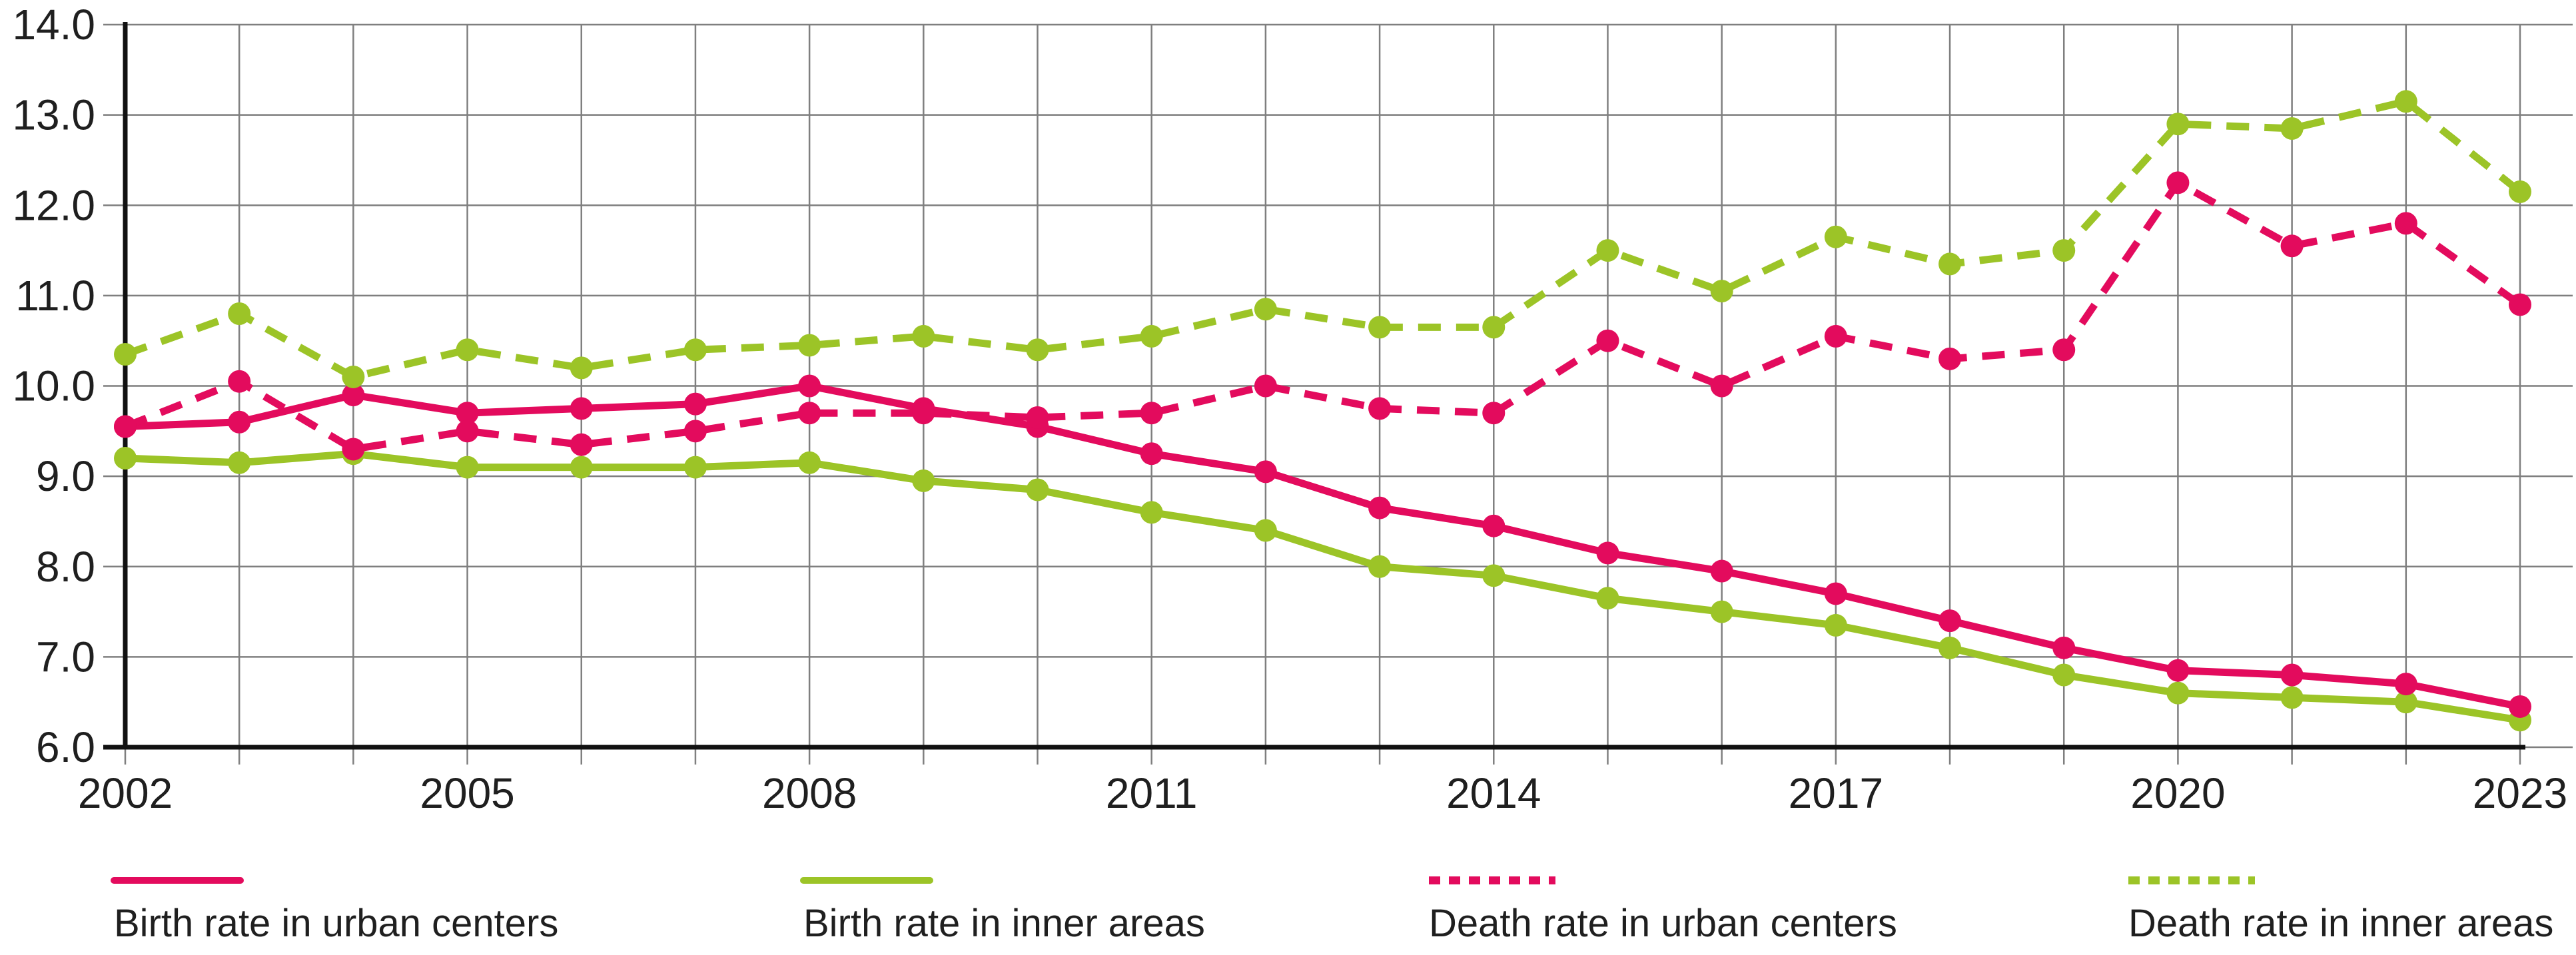  I want to click on legend-item-birth-urban: Birth rate in urban centers, so click(334, 911).